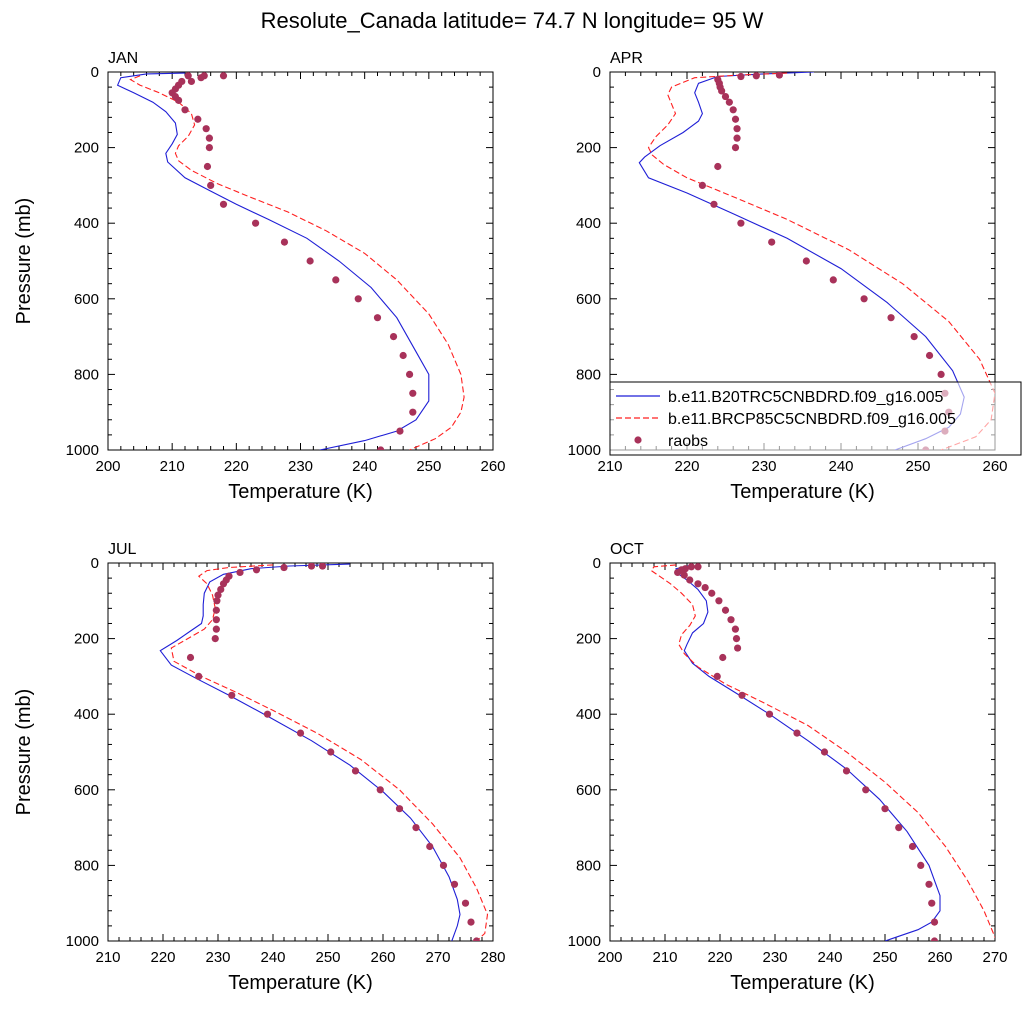 The image size is (1024, 1024). Describe the element at coordinates (609, 957) in the screenshot. I see `x-tick-label: 200` at that location.